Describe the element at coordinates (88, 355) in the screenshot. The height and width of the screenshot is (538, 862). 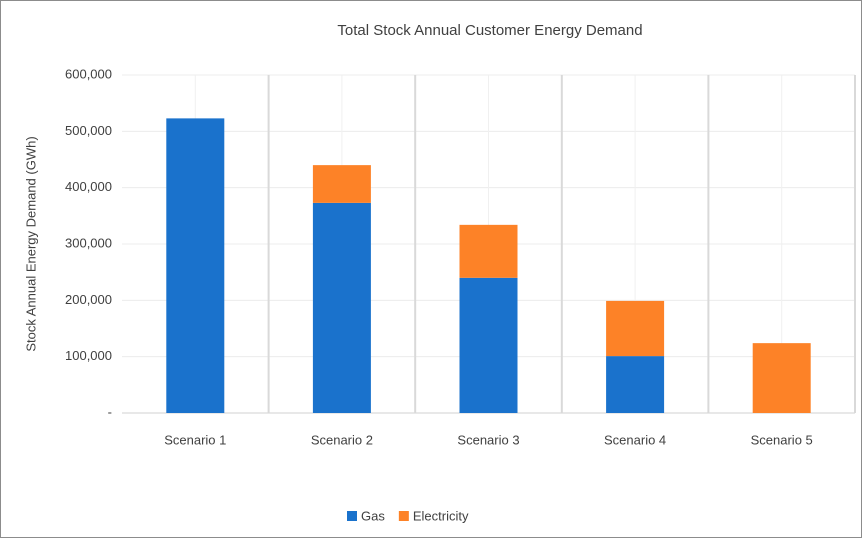
I see `y-tick-label: 100,000` at that location.